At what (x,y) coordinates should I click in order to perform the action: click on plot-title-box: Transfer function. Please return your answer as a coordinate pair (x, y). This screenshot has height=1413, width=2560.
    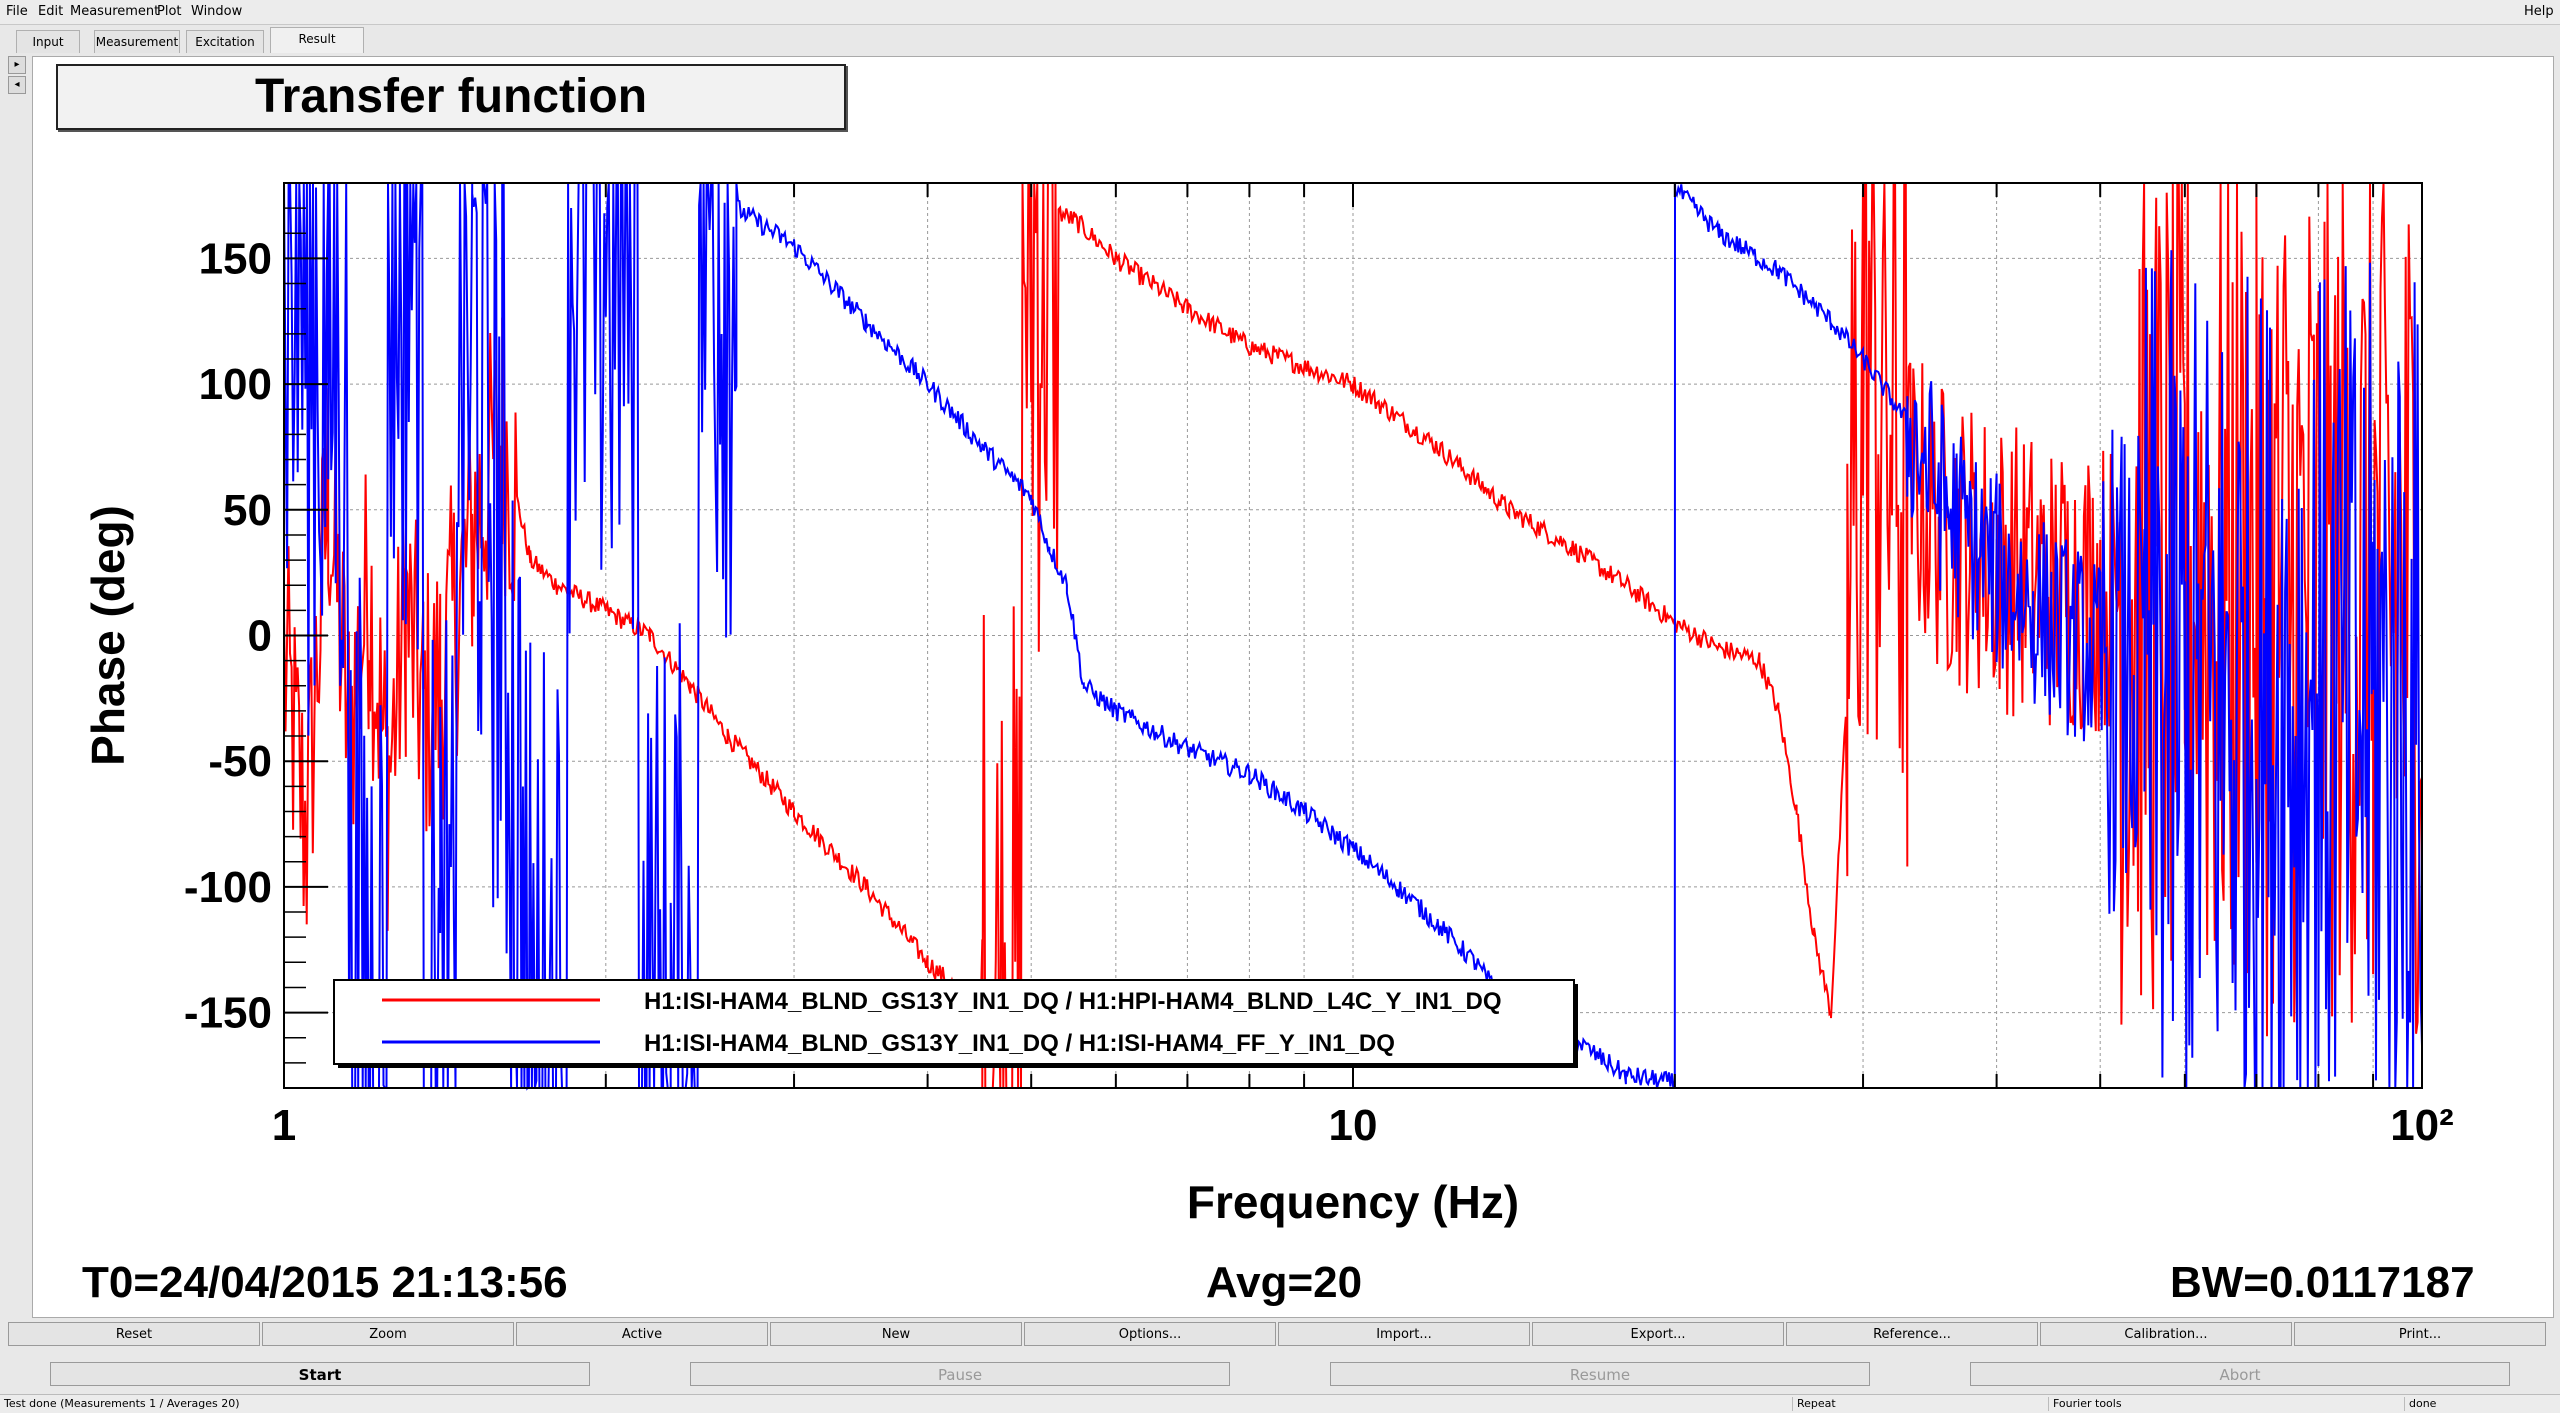
    Looking at the image, I should click on (451, 97).